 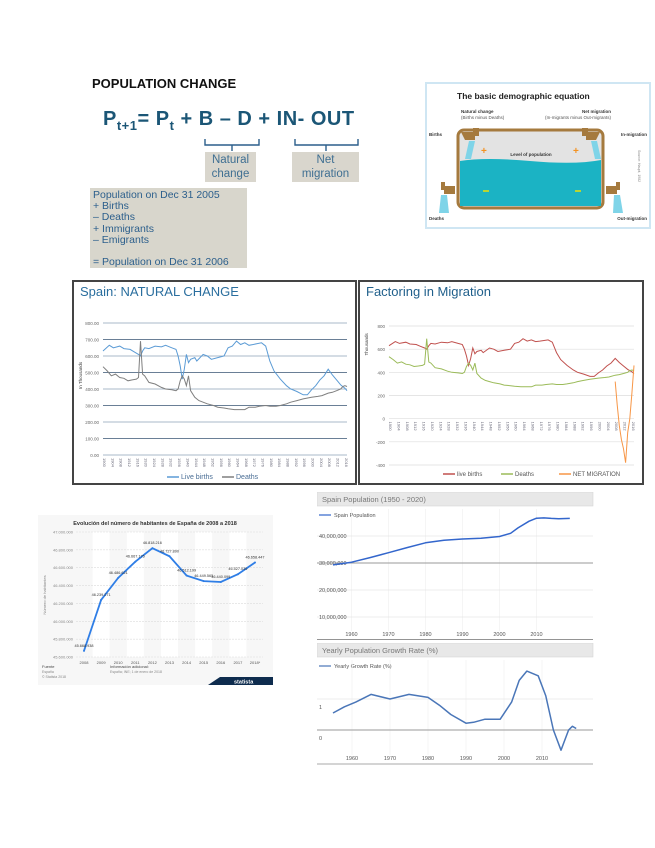 What do you see at coordinates (63, 567) in the screenshot?
I see `y-tick-label: 46.600.000` at bounding box center [63, 567].